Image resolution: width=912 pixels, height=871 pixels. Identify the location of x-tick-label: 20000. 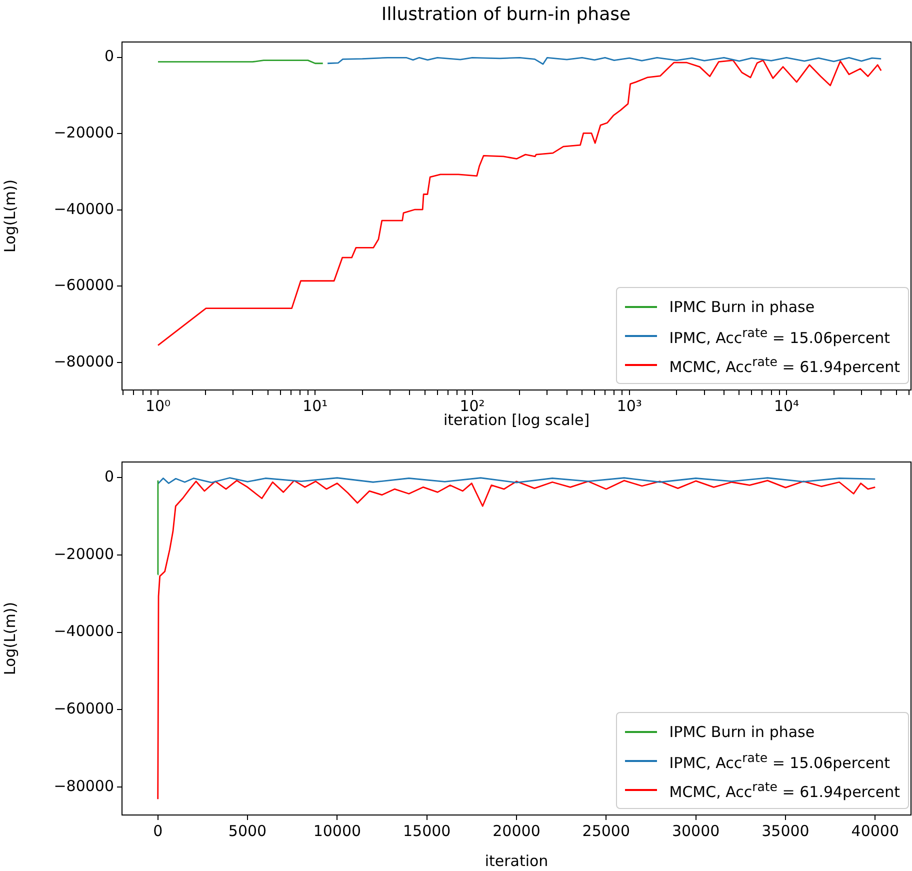
(516, 831).